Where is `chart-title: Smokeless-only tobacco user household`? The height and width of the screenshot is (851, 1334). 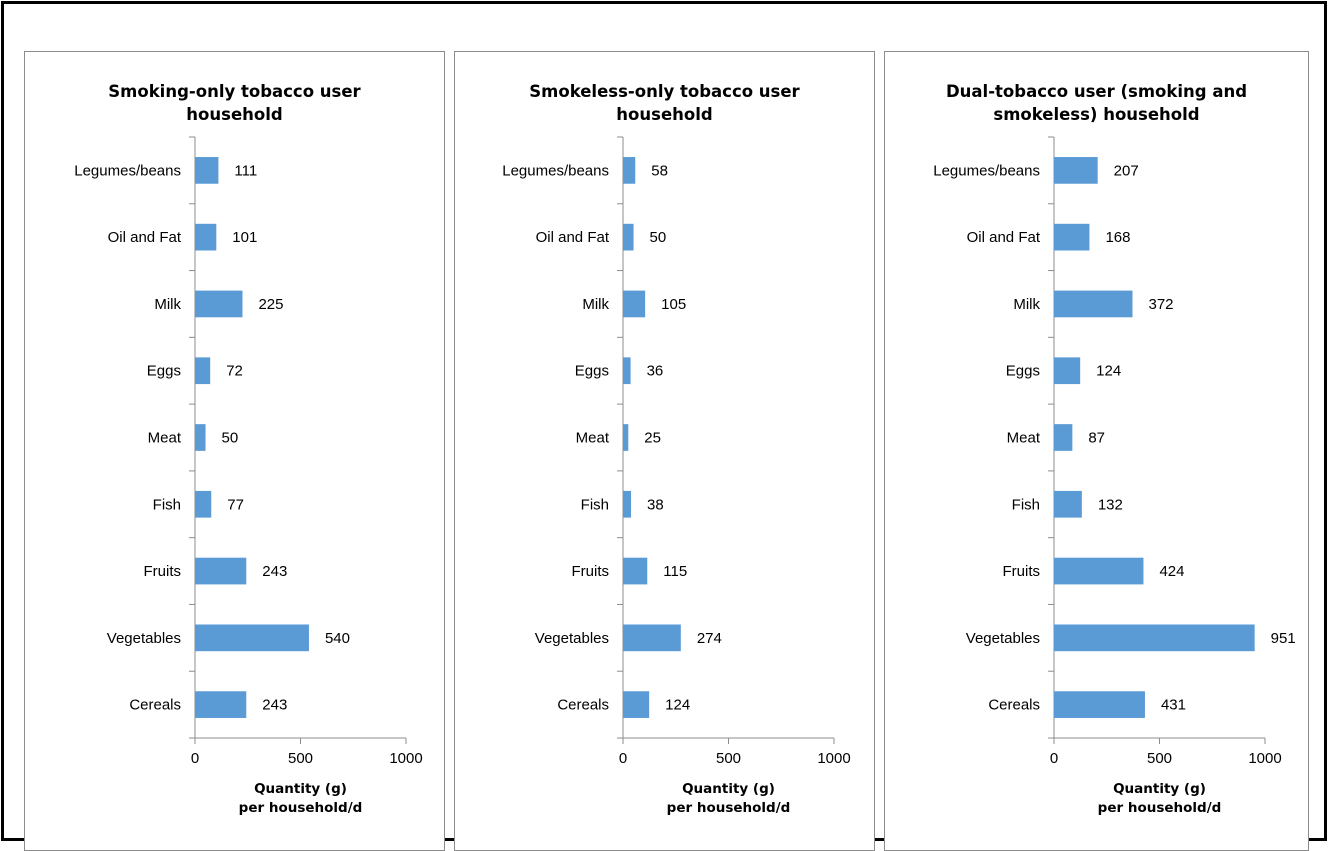 chart-title: Smokeless-only tobacco user household is located at coordinates (664, 103).